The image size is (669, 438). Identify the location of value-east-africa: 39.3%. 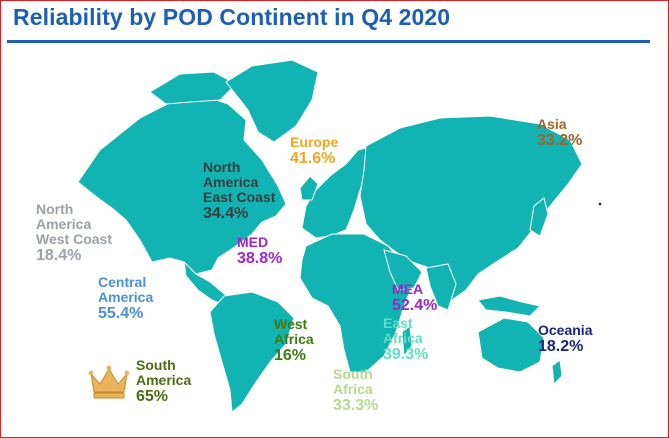
(406, 354).